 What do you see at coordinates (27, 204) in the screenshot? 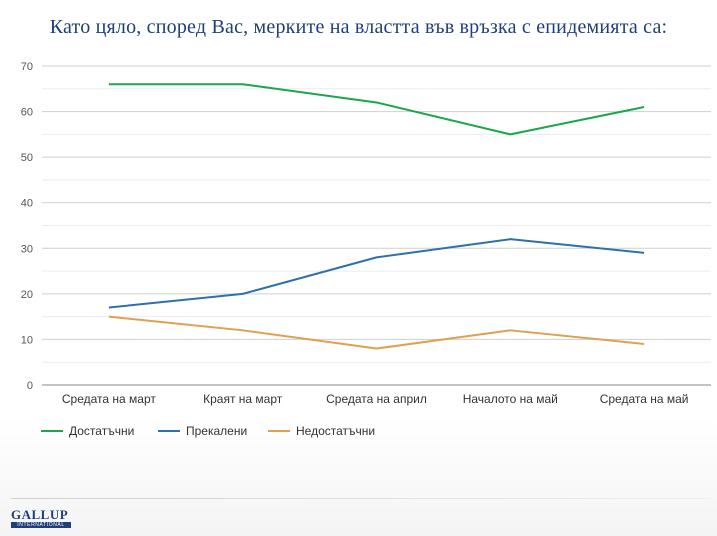
I see `y-tick-label: 40` at bounding box center [27, 204].